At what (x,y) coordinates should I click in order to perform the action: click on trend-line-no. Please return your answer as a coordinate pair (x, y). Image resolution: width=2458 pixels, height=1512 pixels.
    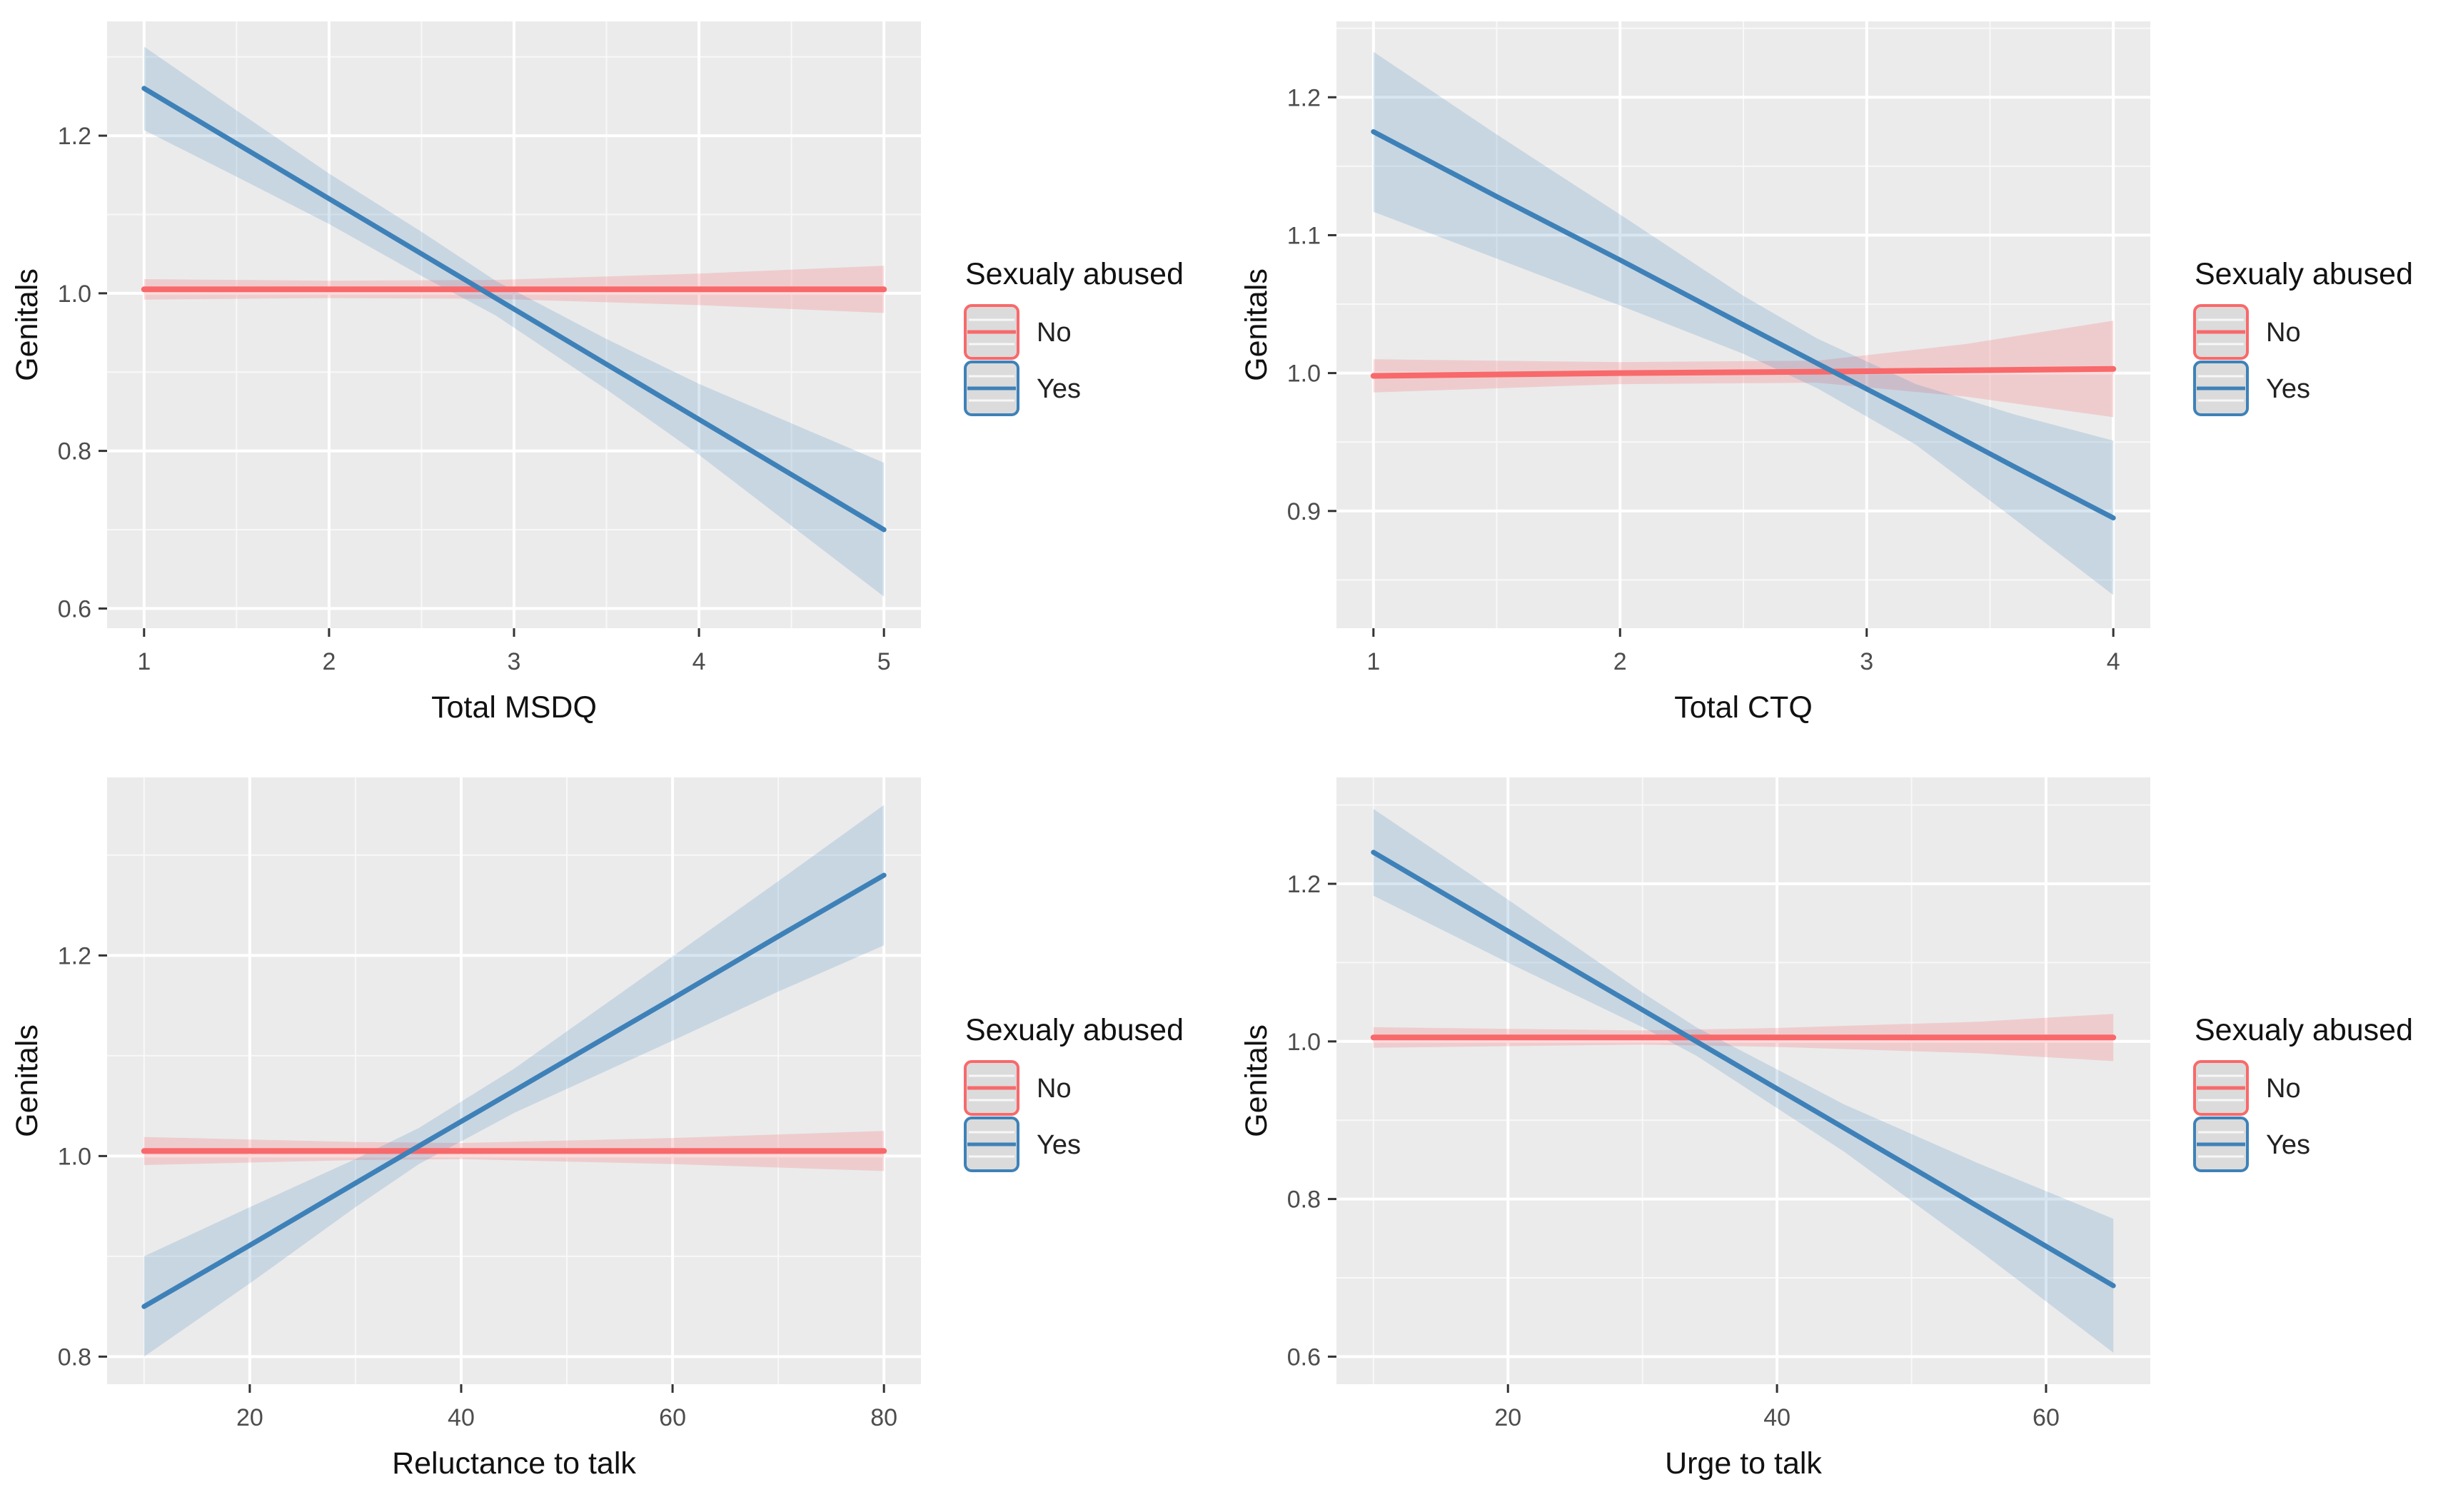
    Looking at the image, I should click on (1743, 372).